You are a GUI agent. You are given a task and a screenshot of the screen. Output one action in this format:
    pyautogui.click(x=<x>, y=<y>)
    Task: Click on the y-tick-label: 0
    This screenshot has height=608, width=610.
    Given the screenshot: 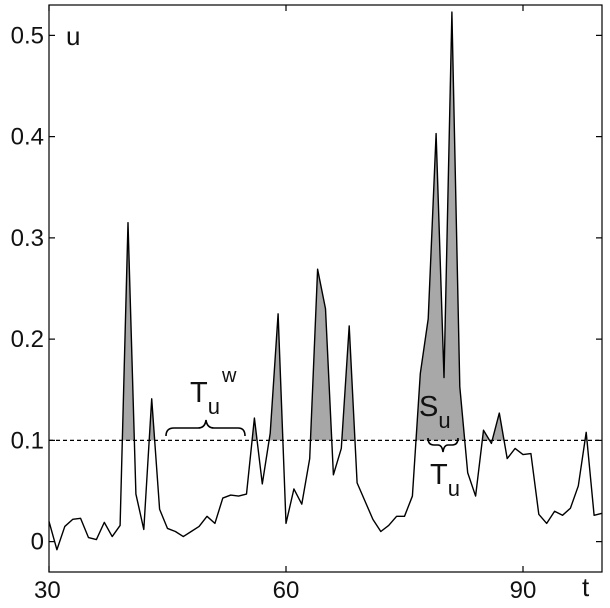 What is the action you would take?
    pyautogui.click(x=37, y=542)
    